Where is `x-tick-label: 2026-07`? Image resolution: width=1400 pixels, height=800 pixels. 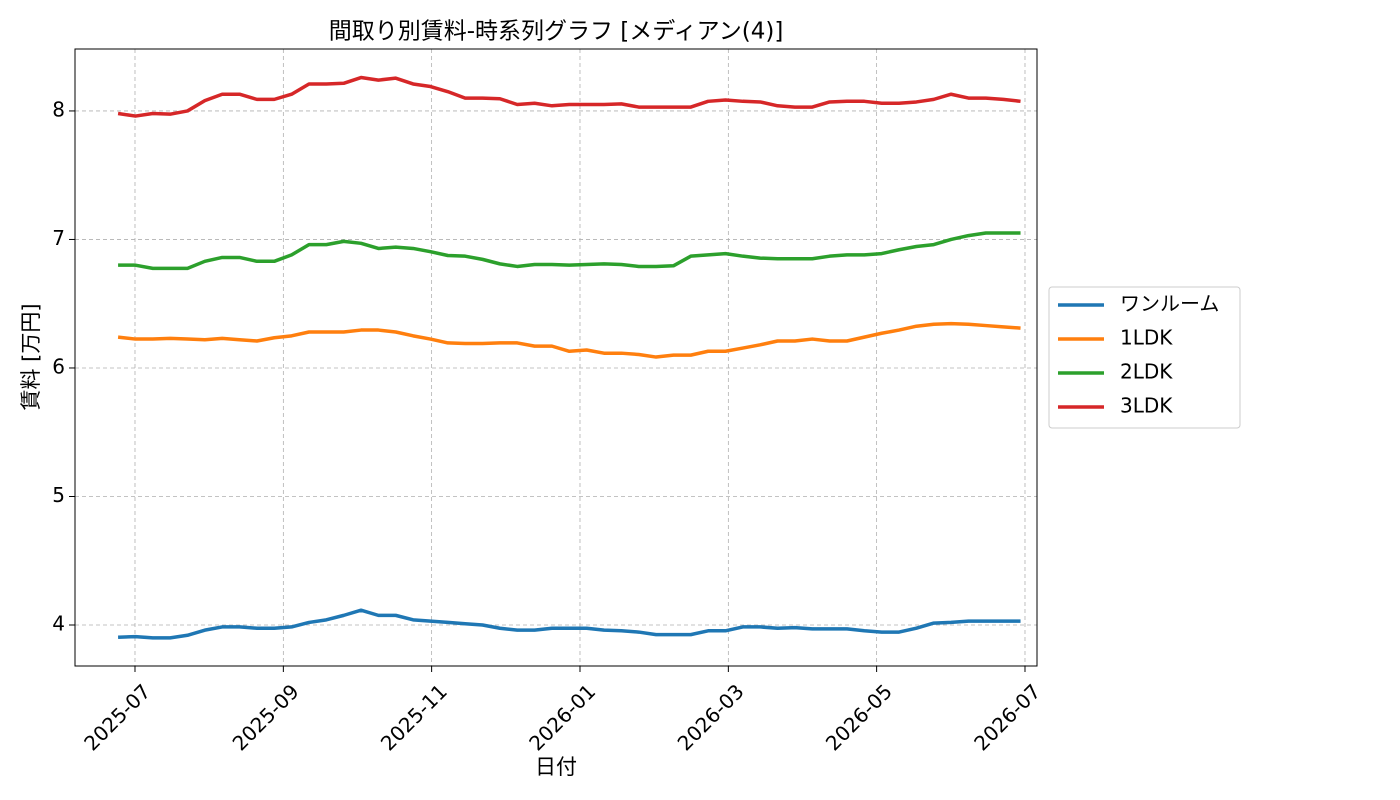 x-tick-label: 2026-07 is located at coordinates (1007, 717).